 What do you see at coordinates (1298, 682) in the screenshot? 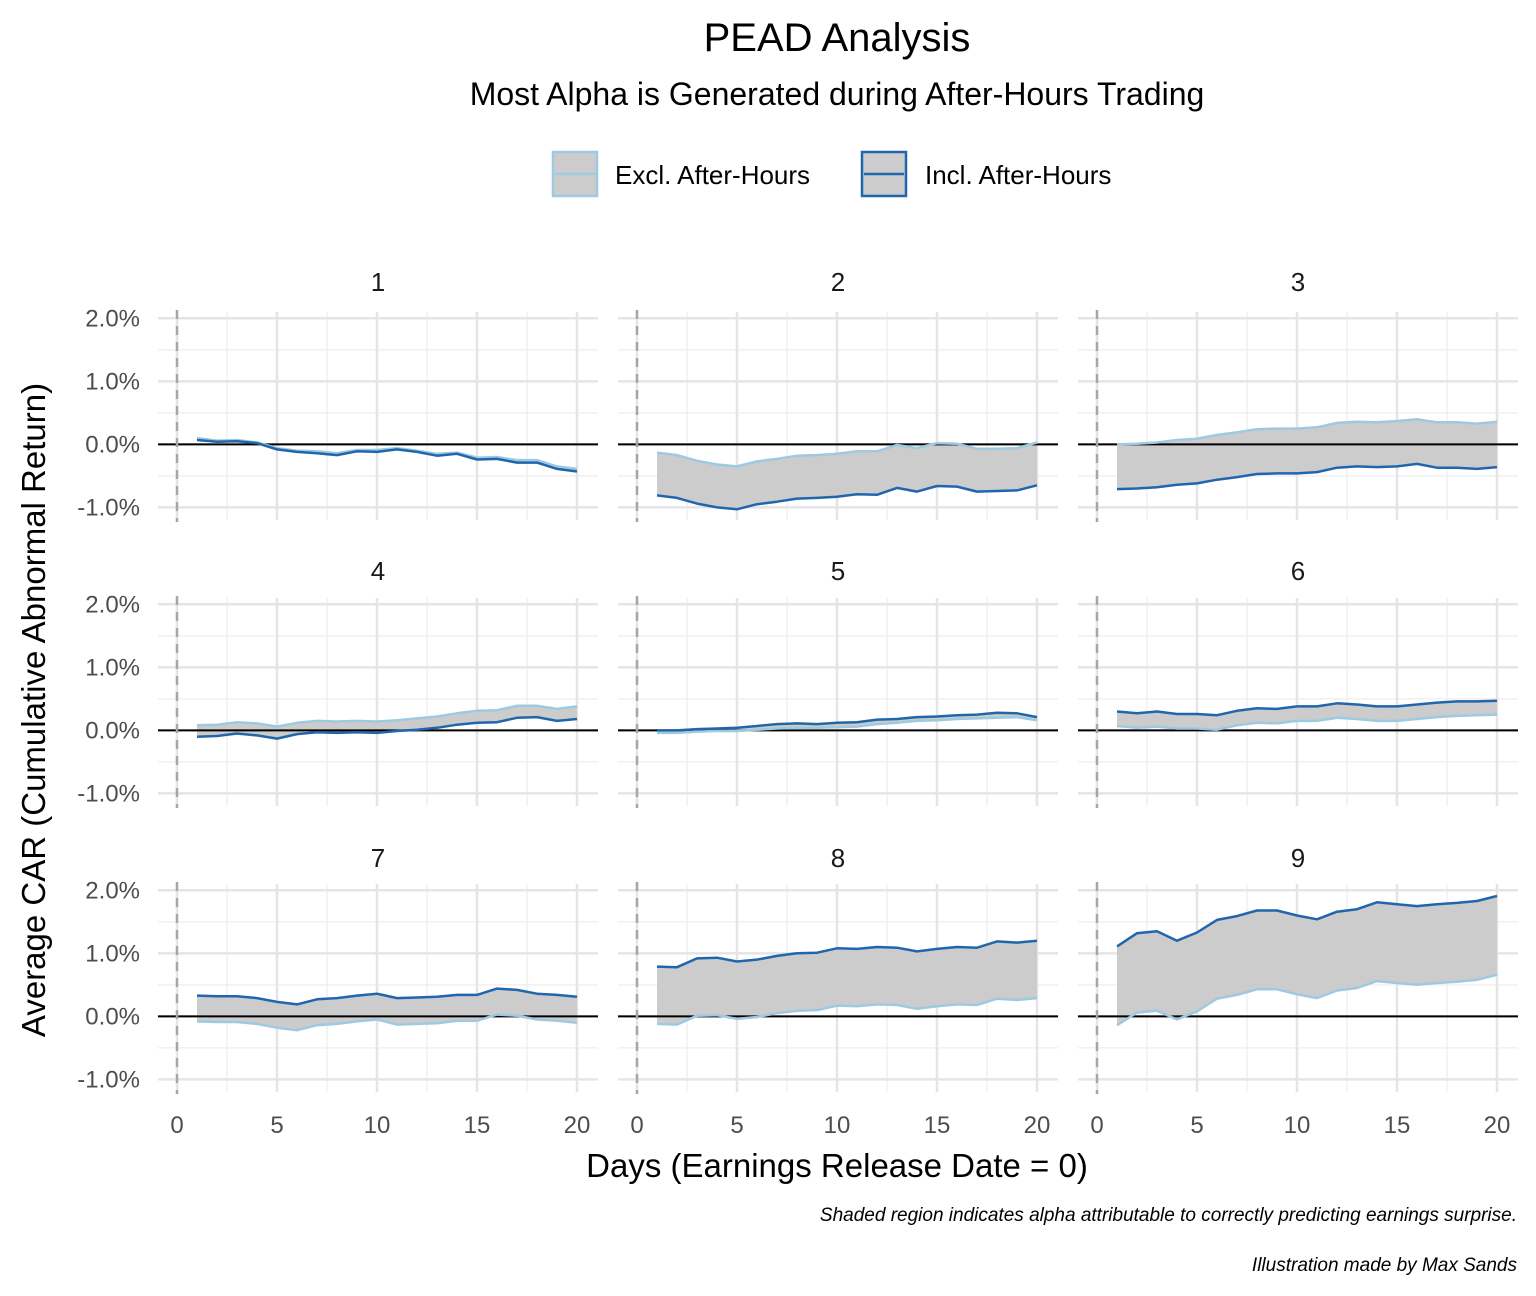
I see `facet-panel-6: 6` at bounding box center [1298, 682].